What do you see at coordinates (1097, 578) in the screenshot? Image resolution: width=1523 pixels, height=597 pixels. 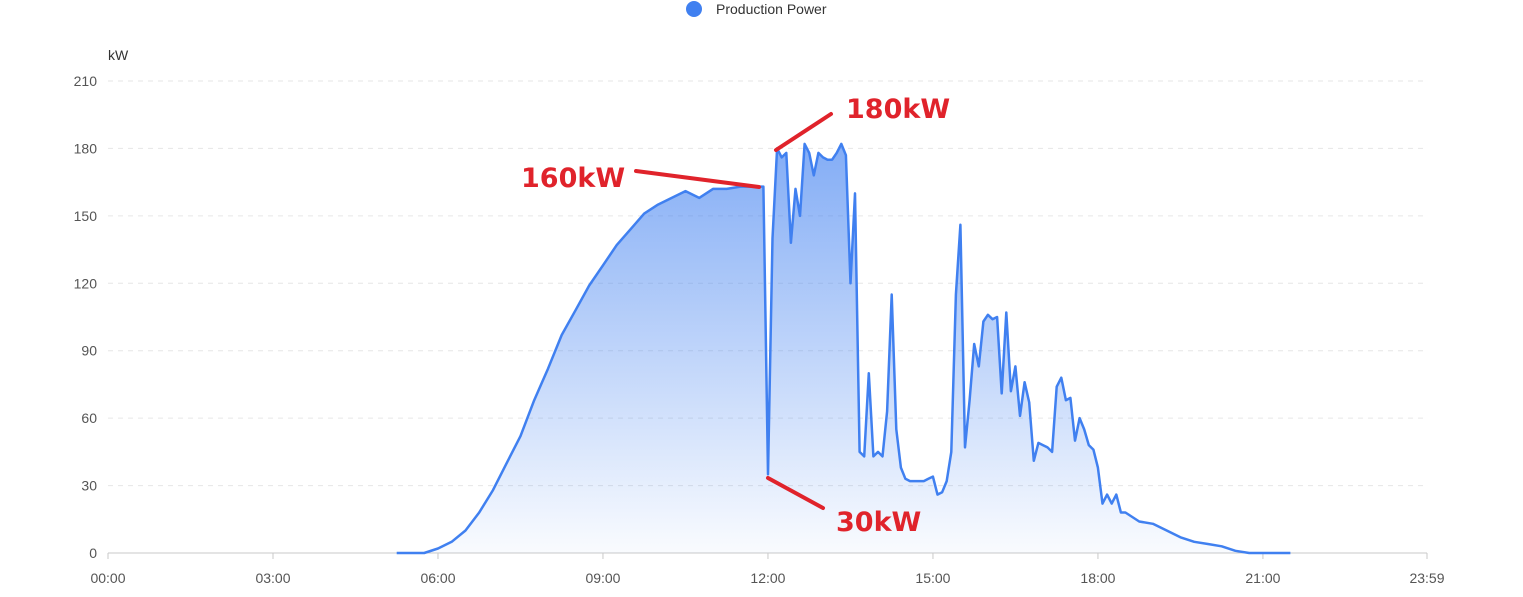 I see `x-tick-label: 18:00` at bounding box center [1097, 578].